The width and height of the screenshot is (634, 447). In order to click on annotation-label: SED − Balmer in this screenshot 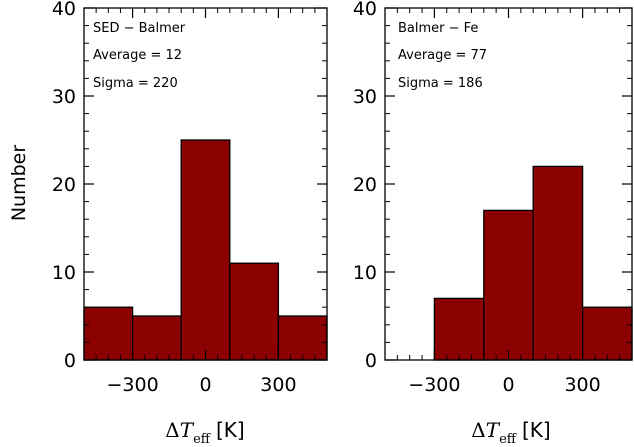, I will do `click(139, 28)`.